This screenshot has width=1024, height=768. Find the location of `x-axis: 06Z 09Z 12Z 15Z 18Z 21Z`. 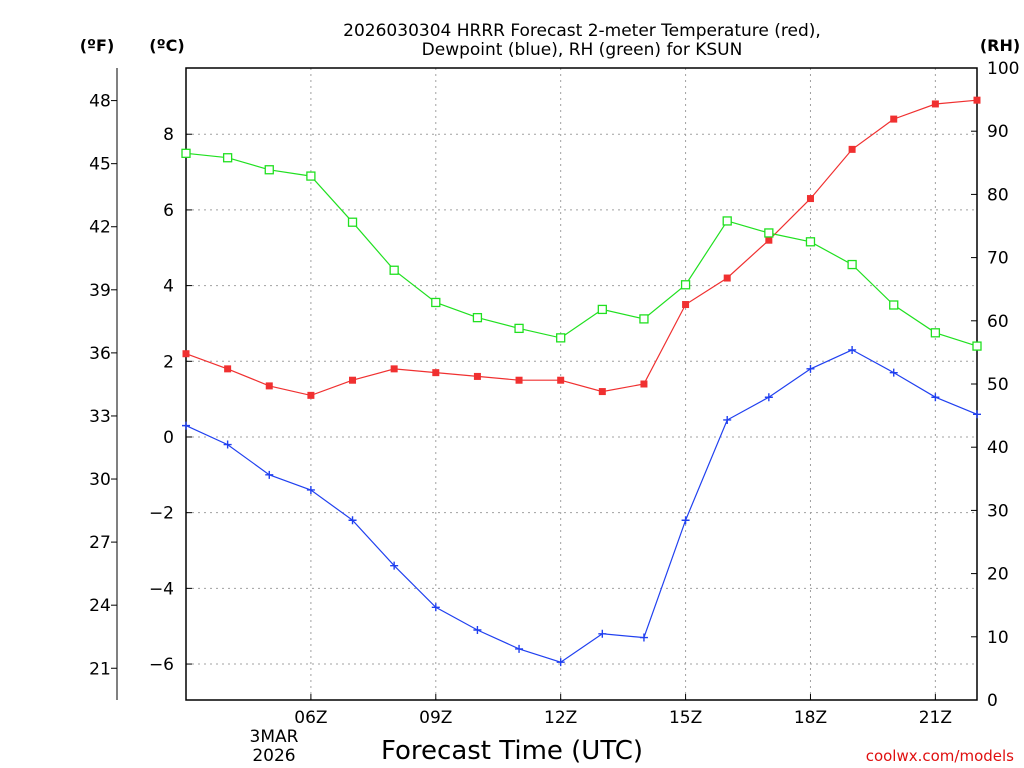

x-axis: 06Z 09Z 12Z 15Z 18Z 21Z is located at coordinates (623, 711).